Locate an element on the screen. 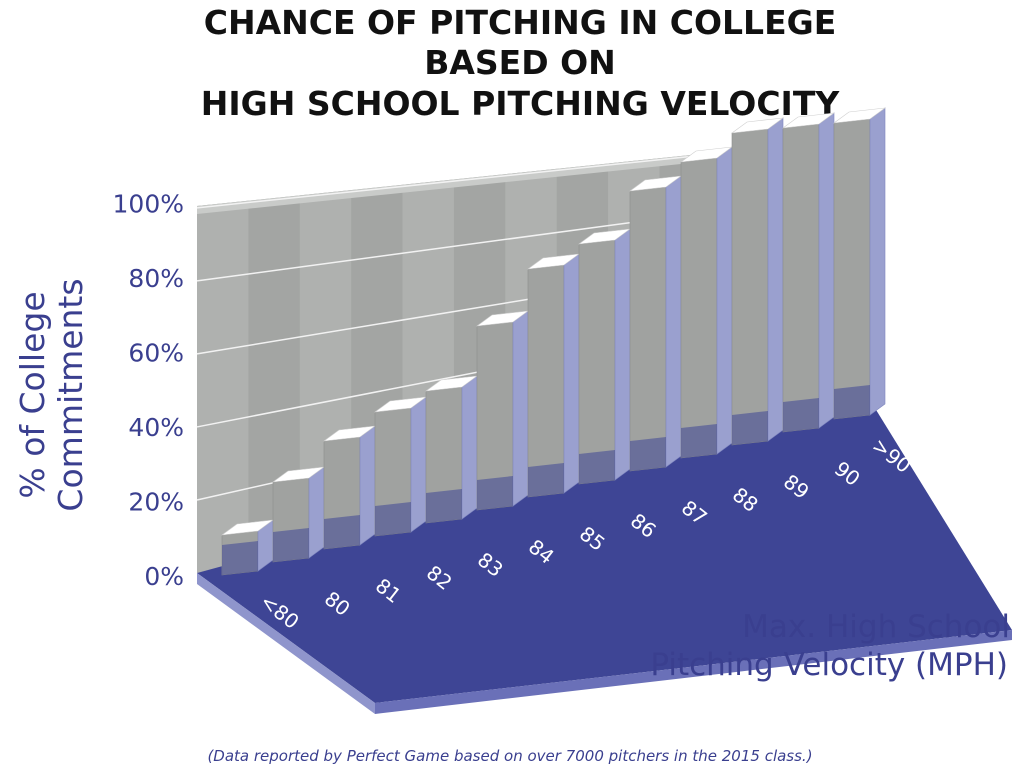 Image resolution: width=1024 pixels, height=771 pixels. y-axis-label: % of College Commitments is located at coordinates (51, 394).